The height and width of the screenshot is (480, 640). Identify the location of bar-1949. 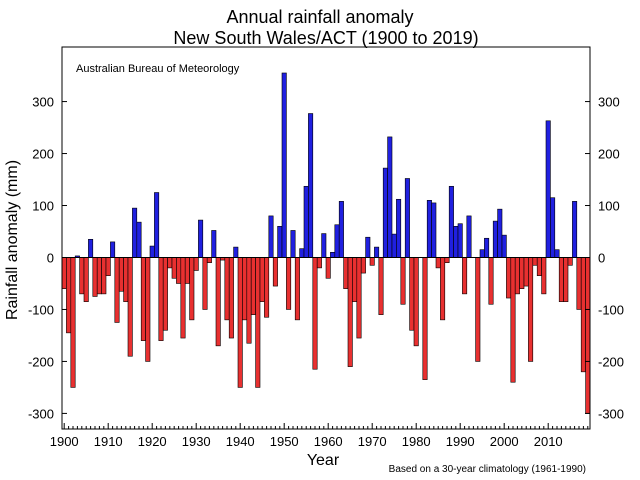
(280, 242).